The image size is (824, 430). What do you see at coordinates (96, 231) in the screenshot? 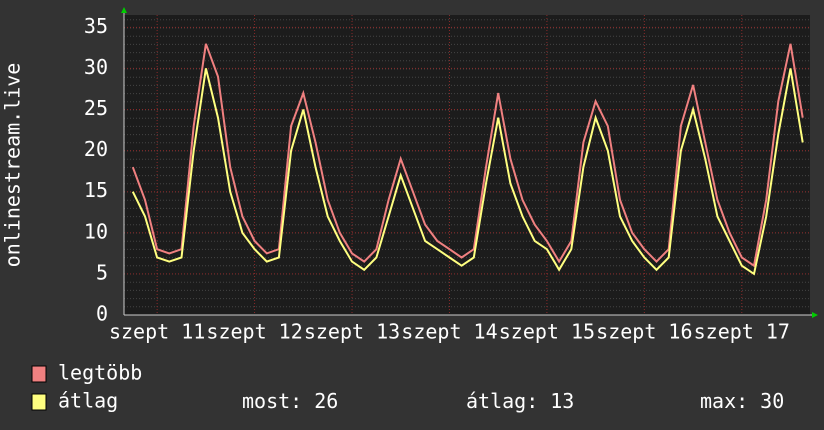
I see `y-tick-label: 10` at bounding box center [96, 231].